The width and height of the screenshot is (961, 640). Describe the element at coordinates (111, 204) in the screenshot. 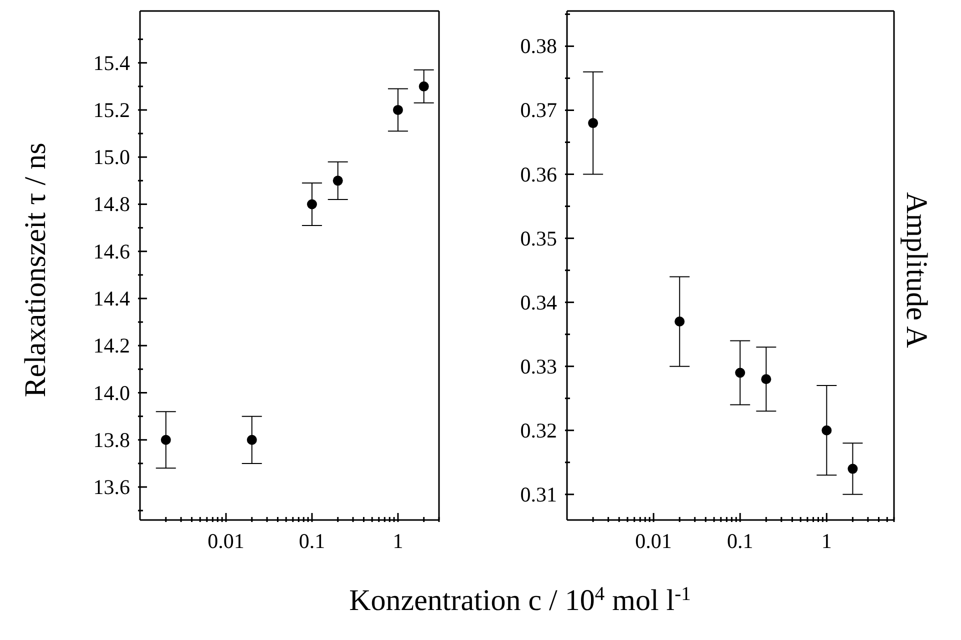

I see `y-tick-label: 14.8` at that location.